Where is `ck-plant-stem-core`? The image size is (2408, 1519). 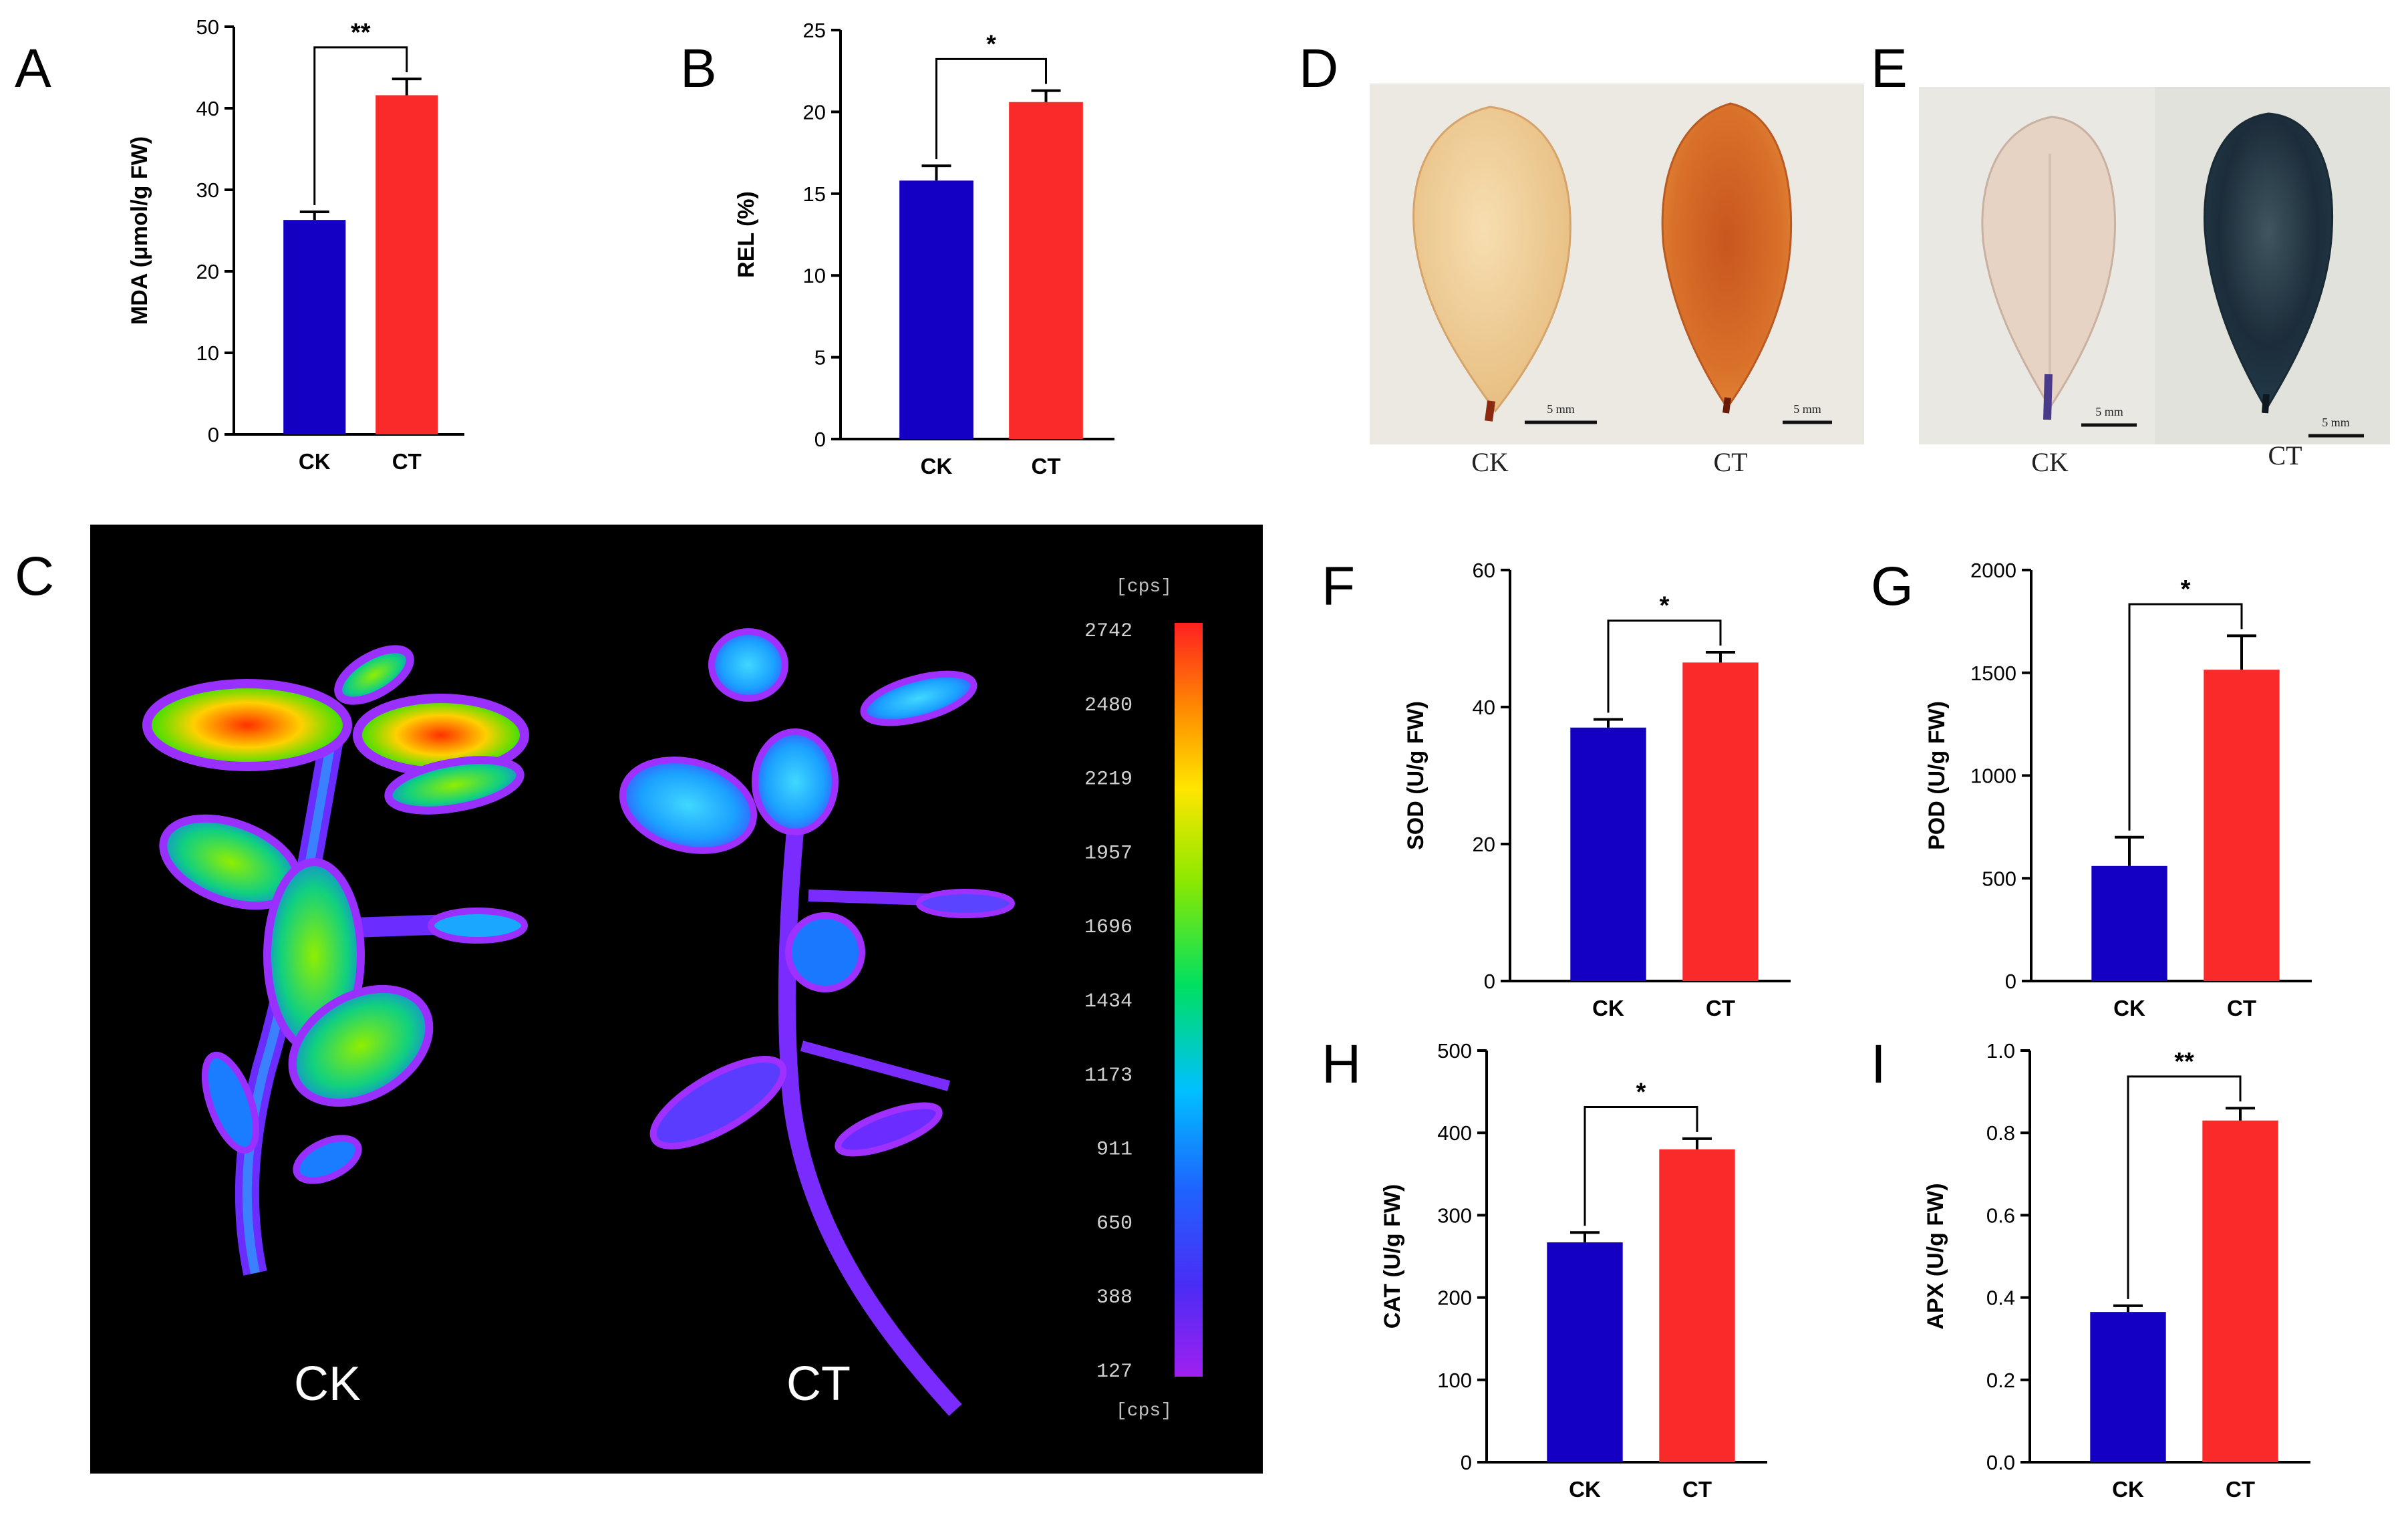
ck-plant-stem-core is located at coordinates (291, 999).